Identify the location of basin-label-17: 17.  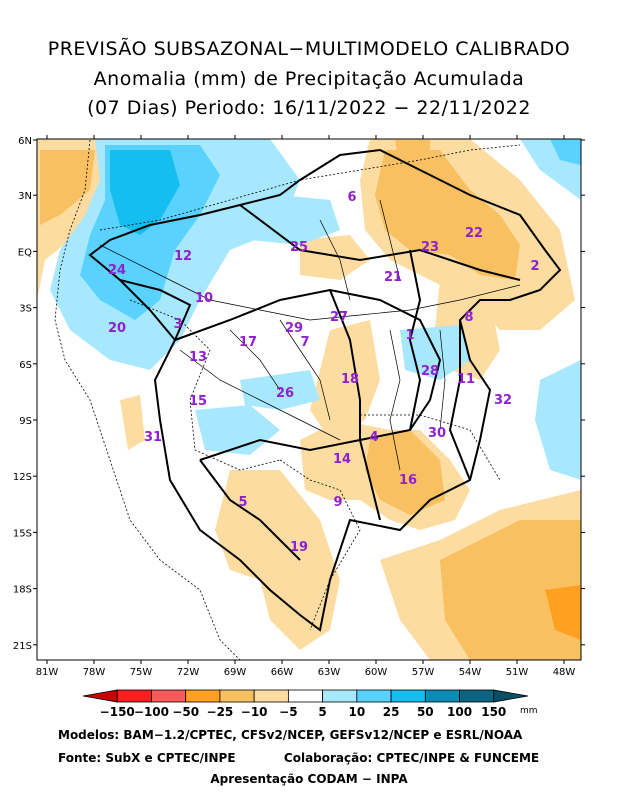
(248, 342).